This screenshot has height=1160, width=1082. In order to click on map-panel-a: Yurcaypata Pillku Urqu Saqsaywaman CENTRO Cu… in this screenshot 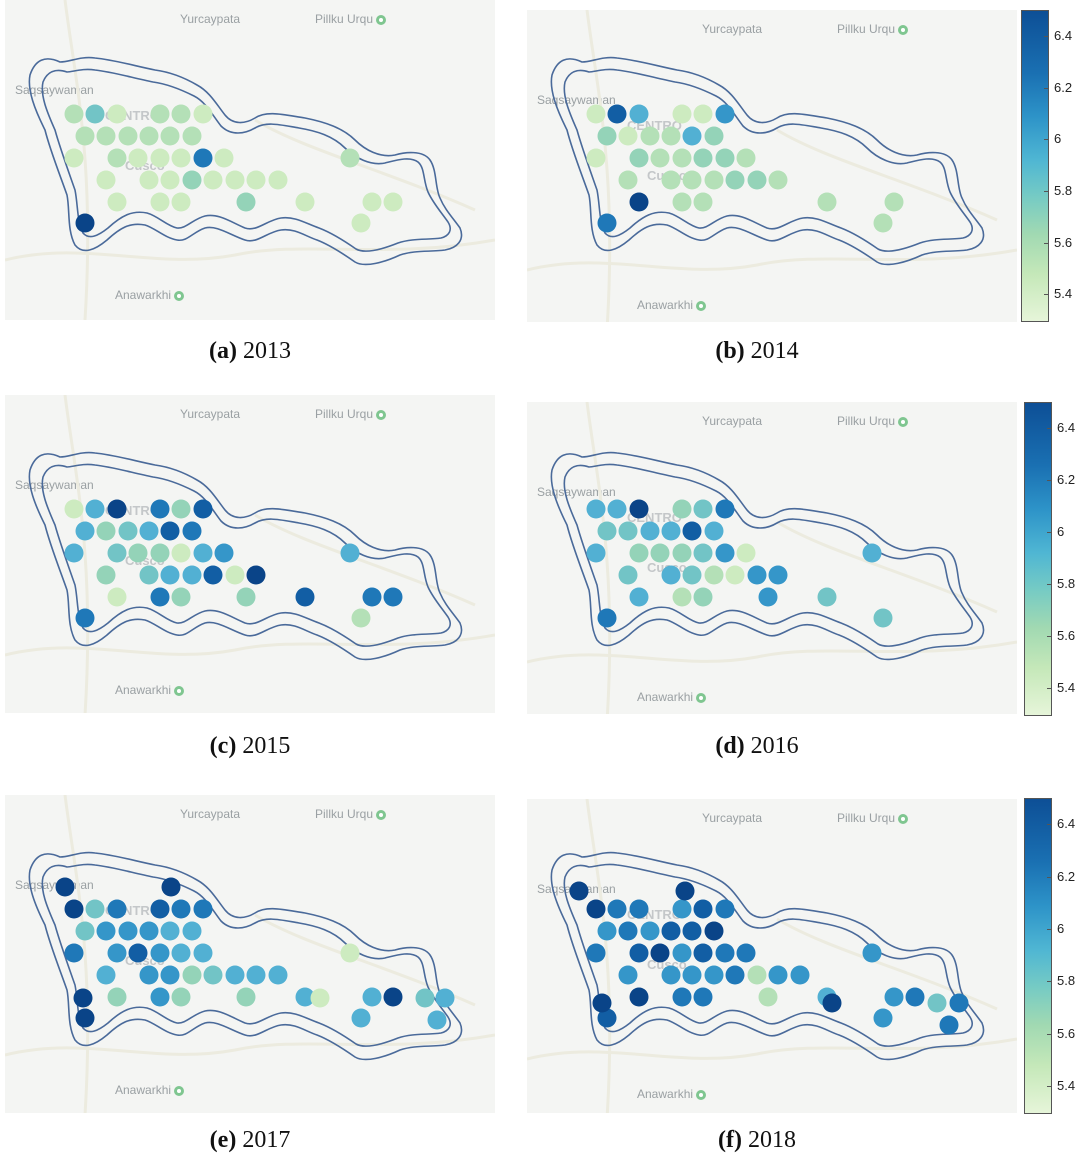, I will do `click(250, 160)`.